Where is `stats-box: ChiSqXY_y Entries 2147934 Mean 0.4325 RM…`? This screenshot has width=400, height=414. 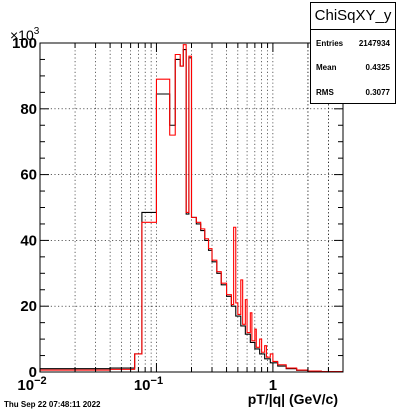 stats-box: ChiSqXY_y Entries 2147934 Mean 0.4325 RM… is located at coordinates (353, 53).